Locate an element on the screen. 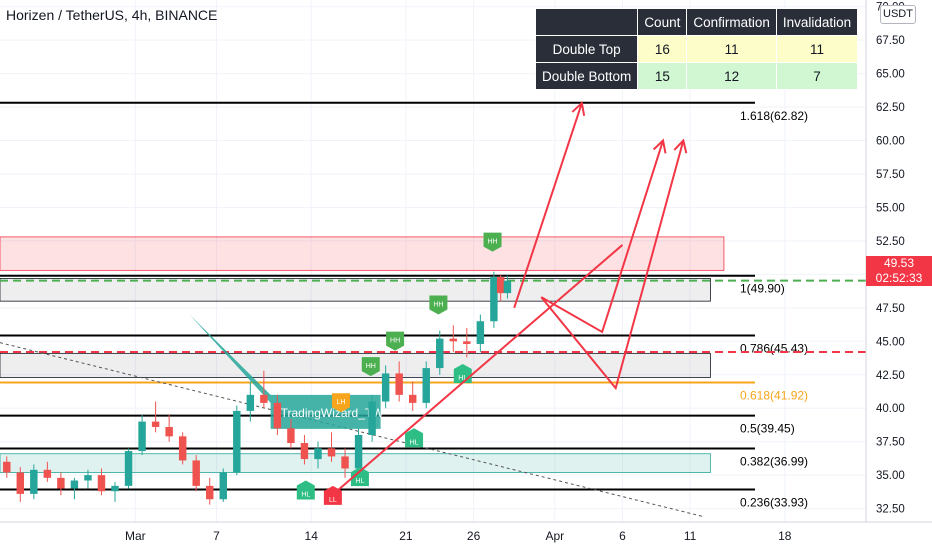 The height and width of the screenshot is (550, 932). time-tick-label: Apr is located at coordinates (554, 536).